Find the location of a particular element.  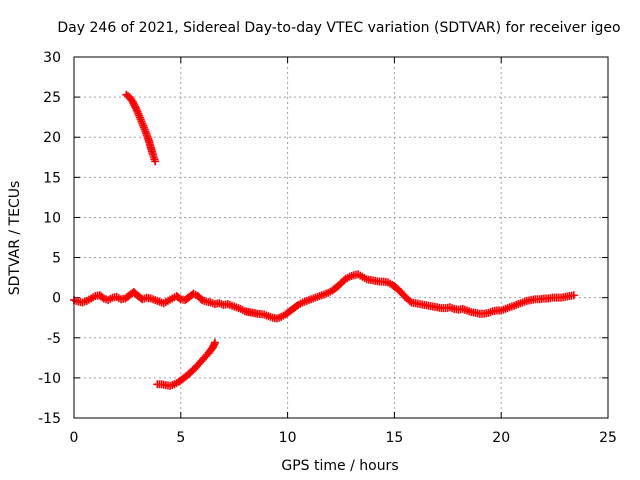

y-tick-label: -15 is located at coordinates (49, 419).